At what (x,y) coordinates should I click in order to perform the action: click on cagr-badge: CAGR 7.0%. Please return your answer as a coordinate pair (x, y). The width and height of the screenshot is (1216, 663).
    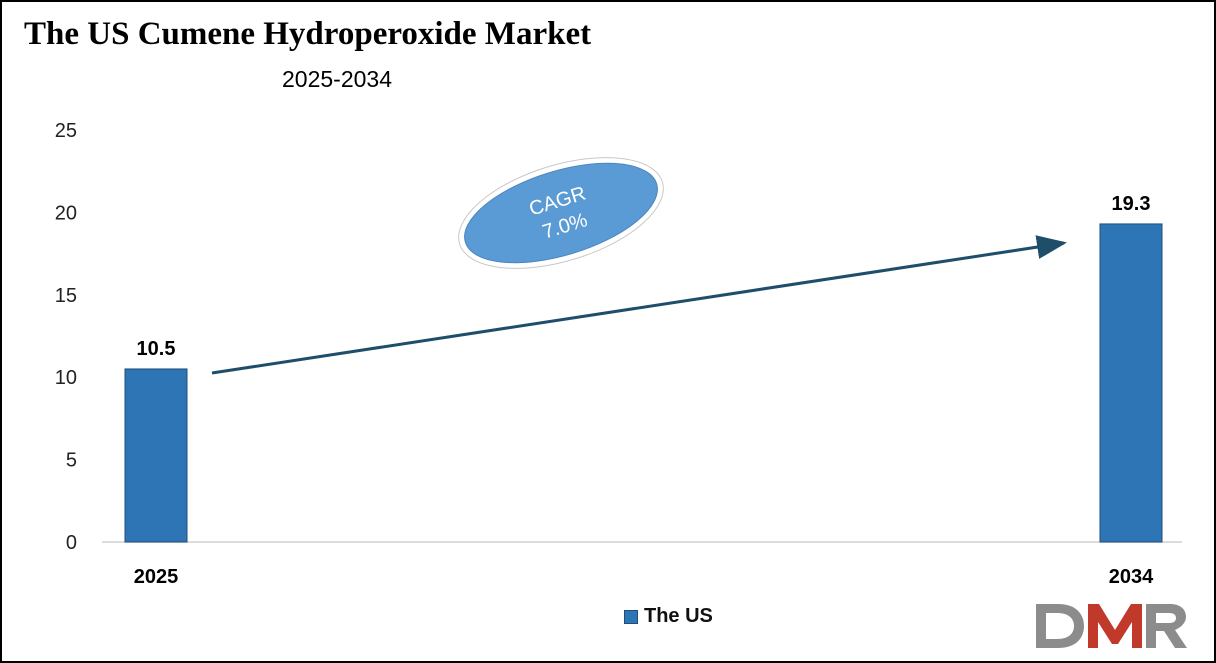
    Looking at the image, I should click on (561, 213).